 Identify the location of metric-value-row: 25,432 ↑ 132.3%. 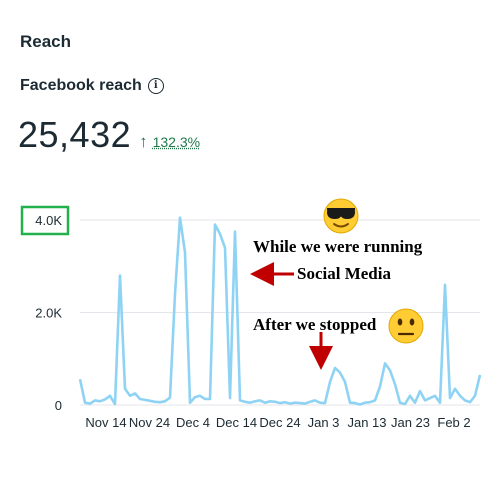
(109, 135).